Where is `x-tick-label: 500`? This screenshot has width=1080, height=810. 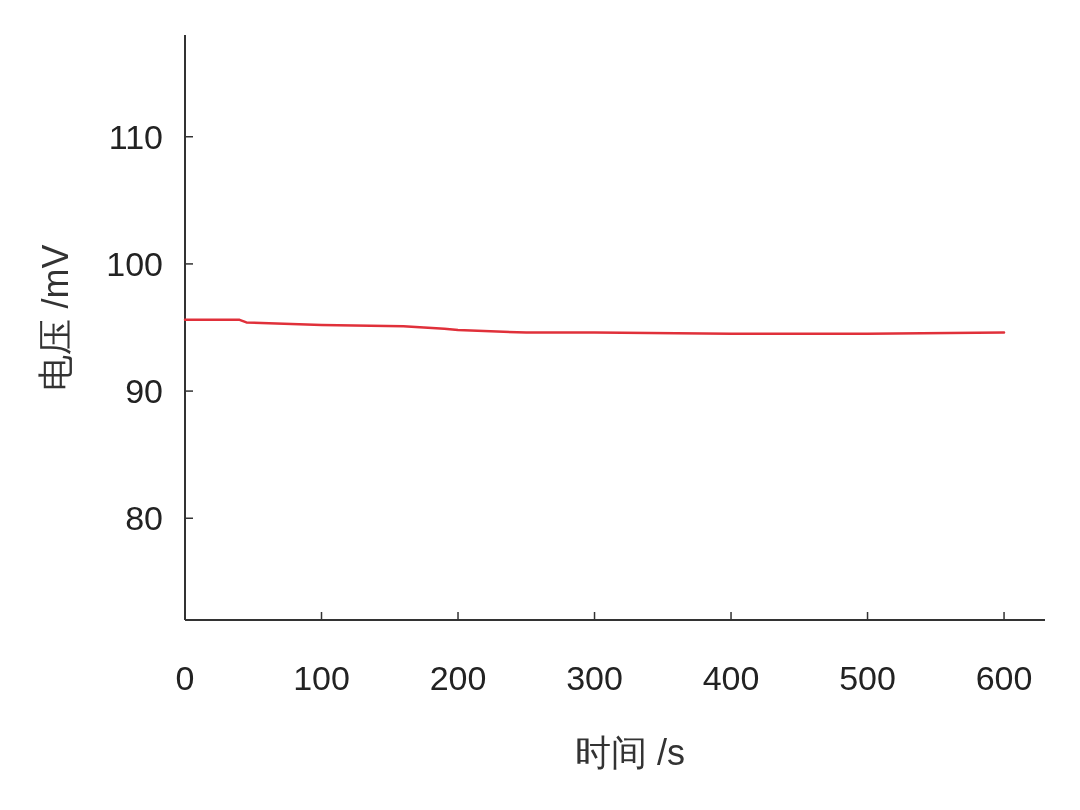 x-tick-label: 500 is located at coordinates (867, 678).